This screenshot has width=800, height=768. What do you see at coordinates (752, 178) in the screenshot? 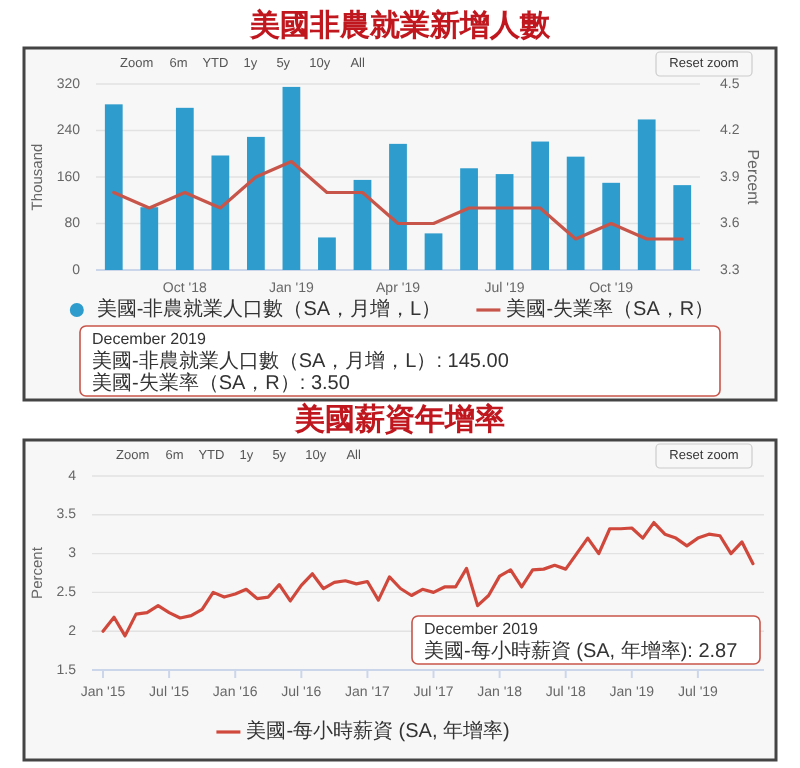
I see `y2-axis-title: Percent` at bounding box center [752, 178].